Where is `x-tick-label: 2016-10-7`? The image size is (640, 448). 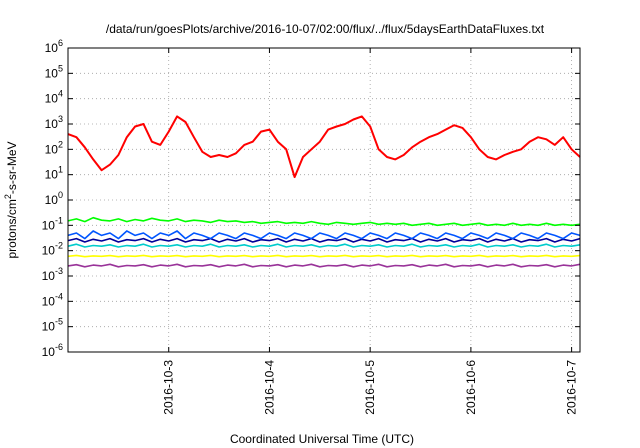
x-tick-label: 2016-10-7 is located at coordinates (572, 387).